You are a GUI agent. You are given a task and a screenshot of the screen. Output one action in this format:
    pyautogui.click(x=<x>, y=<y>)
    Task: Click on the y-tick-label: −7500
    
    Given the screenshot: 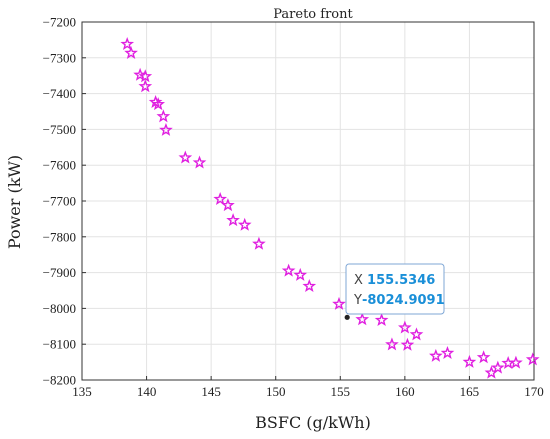 What is the action you would take?
    pyautogui.click(x=59, y=129)
    